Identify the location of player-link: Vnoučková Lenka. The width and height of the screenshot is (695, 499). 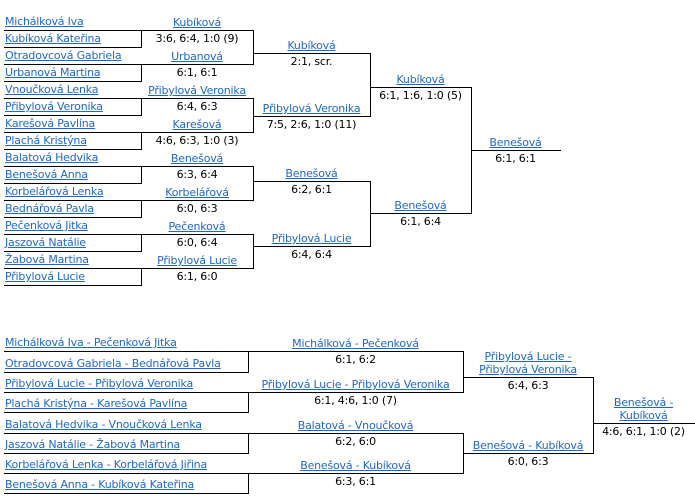
(52, 89).